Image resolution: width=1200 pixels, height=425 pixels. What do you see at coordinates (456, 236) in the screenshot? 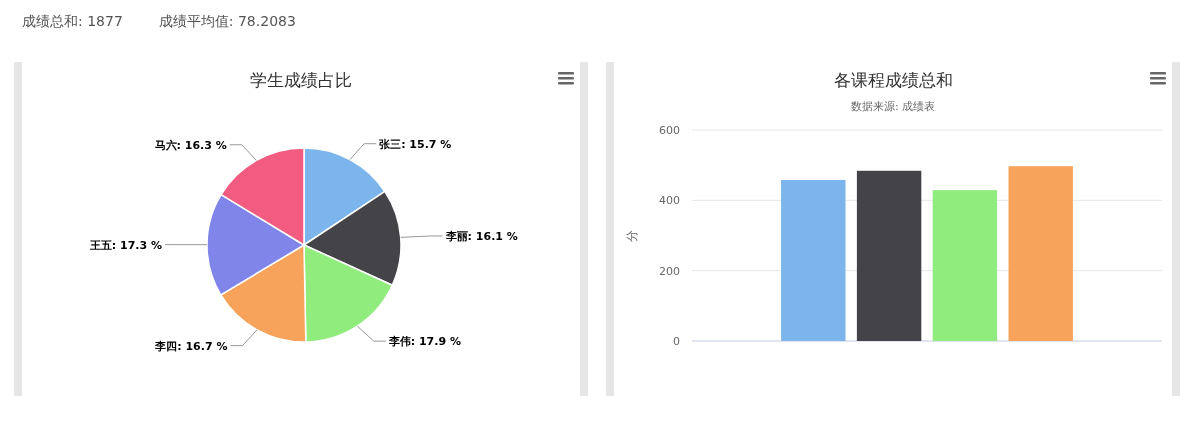
I see `slice-label: 李丽` at bounding box center [456, 236].